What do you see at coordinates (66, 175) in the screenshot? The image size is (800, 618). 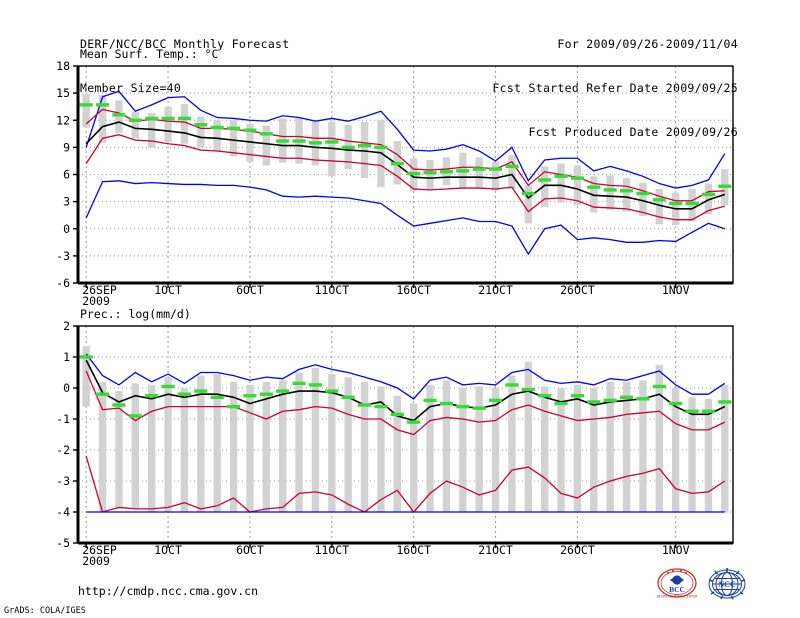 I see `y-axis-tick-label: 6` at bounding box center [66, 175].